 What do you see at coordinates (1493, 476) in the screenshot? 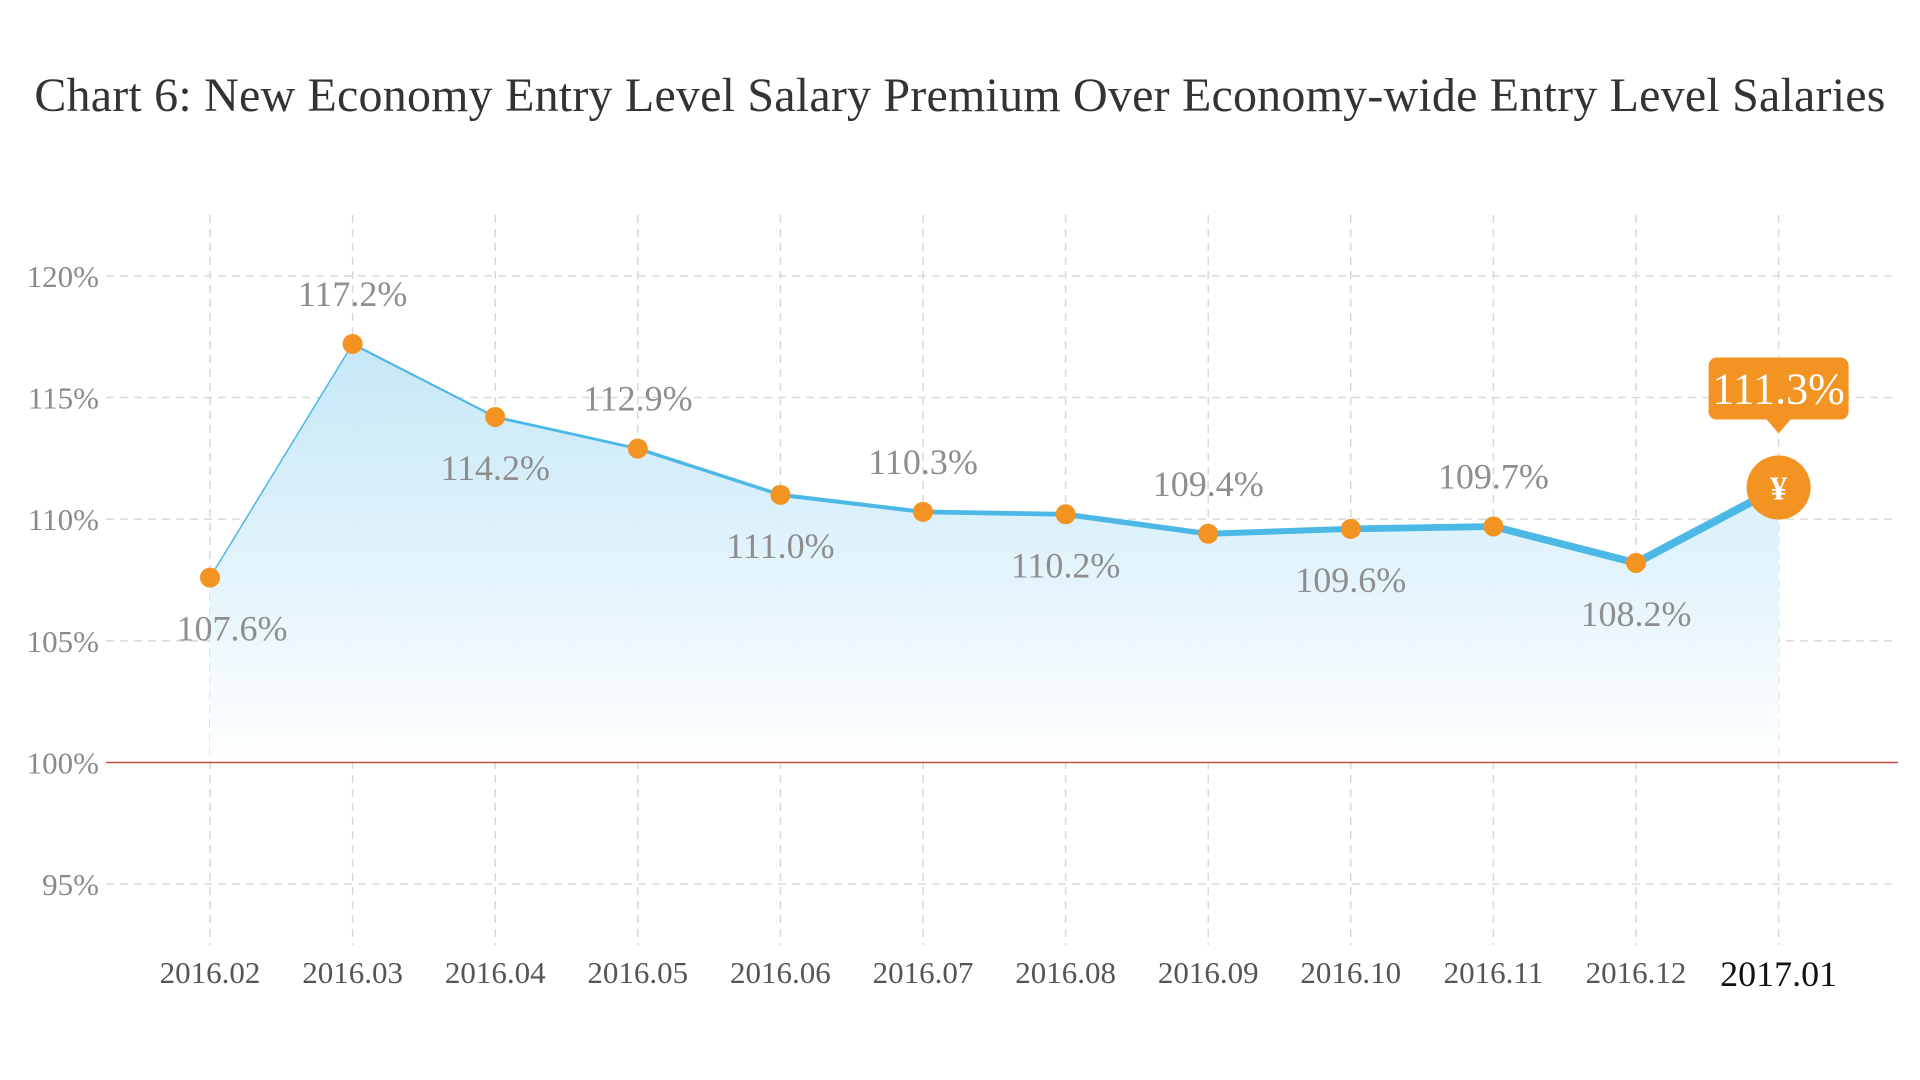
I see `data-label: 109.7%` at bounding box center [1493, 476].